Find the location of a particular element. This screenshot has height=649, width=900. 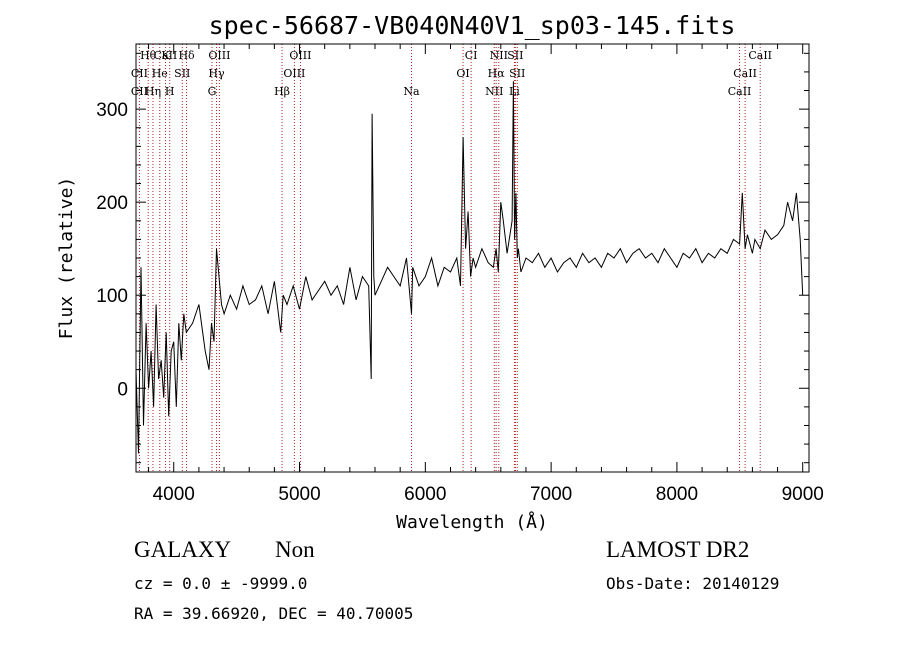

redshift-text: cz = 0.0 ± -9999.0 is located at coordinates (221, 583).